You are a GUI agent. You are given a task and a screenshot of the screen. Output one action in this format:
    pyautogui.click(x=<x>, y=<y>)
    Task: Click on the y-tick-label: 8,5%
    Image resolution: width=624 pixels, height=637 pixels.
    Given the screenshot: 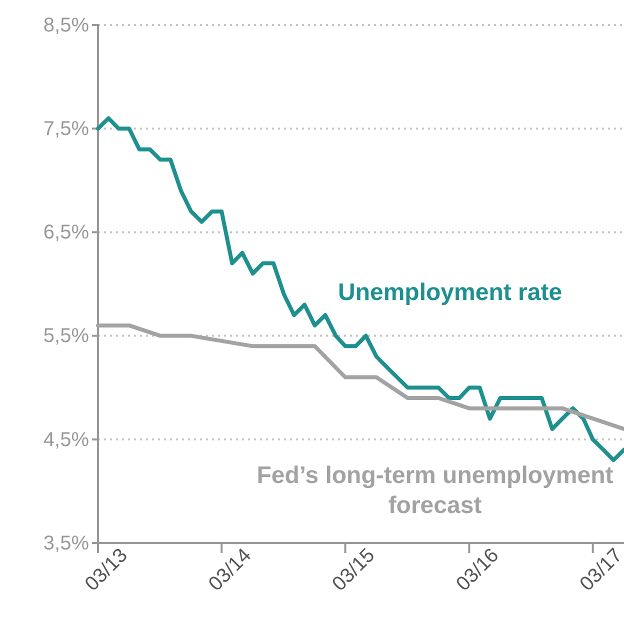 What is the action you would take?
    pyautogui.click(x=66, y=25)
    